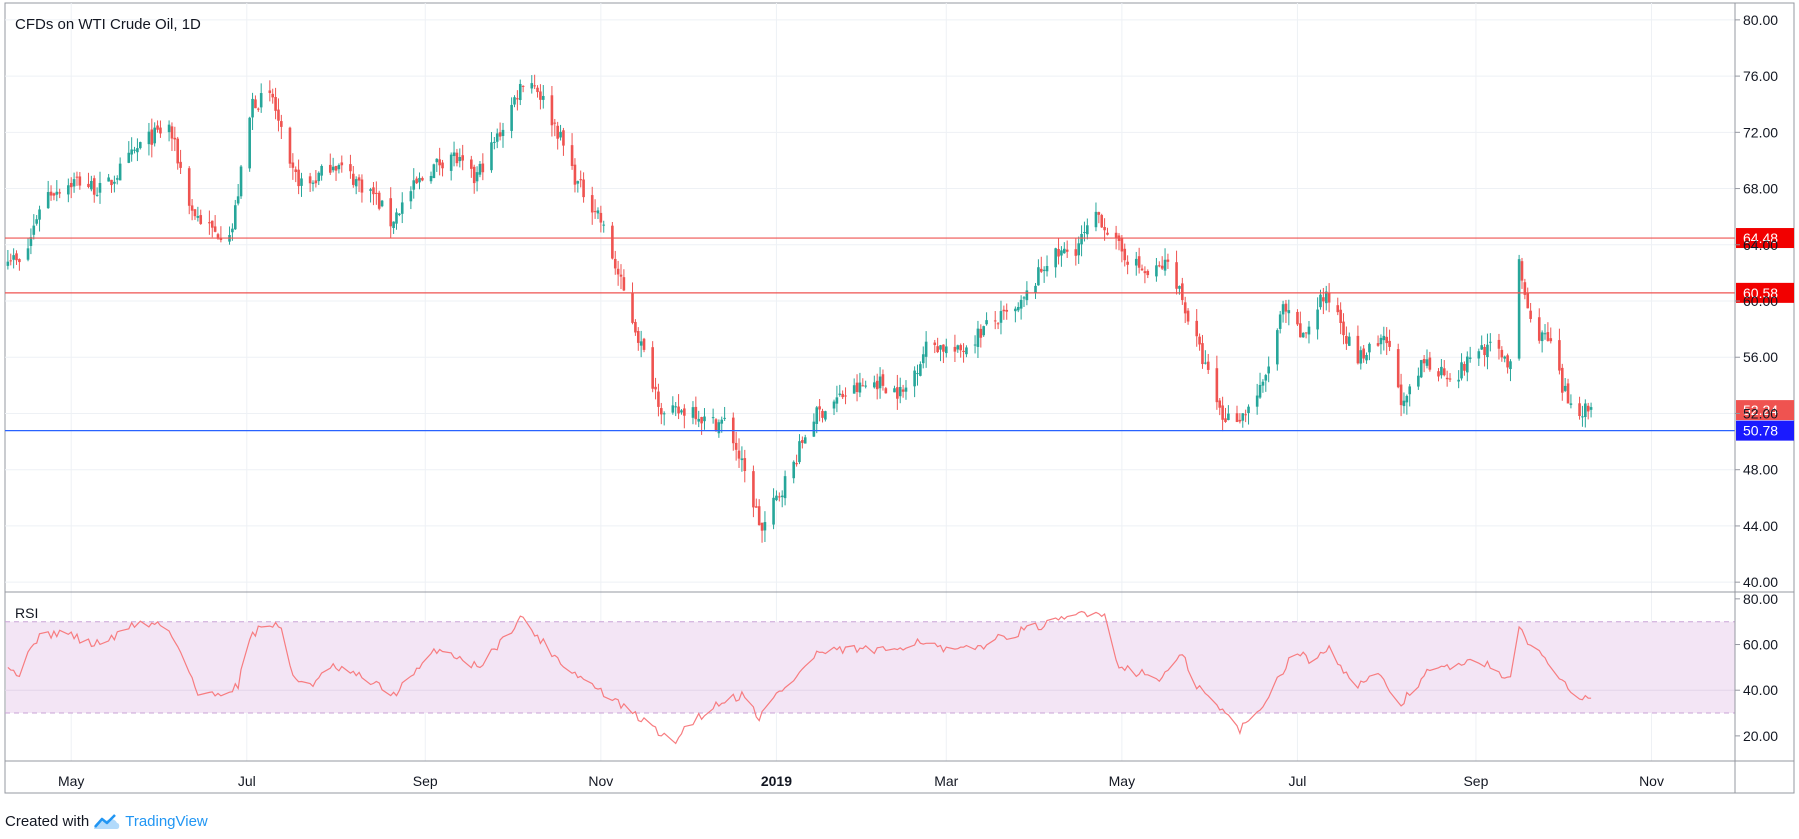 Image resolution: width=1799 pixels, height=839 pixels. I want to click on last-price-price-label-bg, so click(1765, 410).